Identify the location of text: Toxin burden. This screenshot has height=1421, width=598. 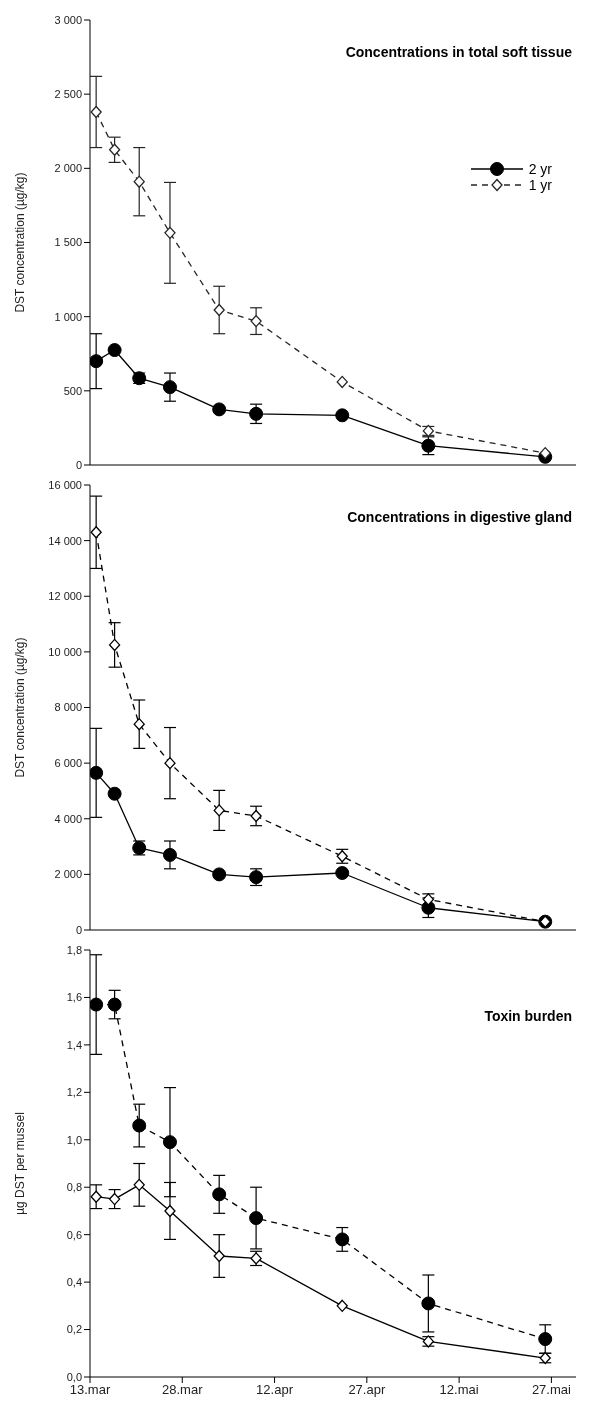
(528, 1016).